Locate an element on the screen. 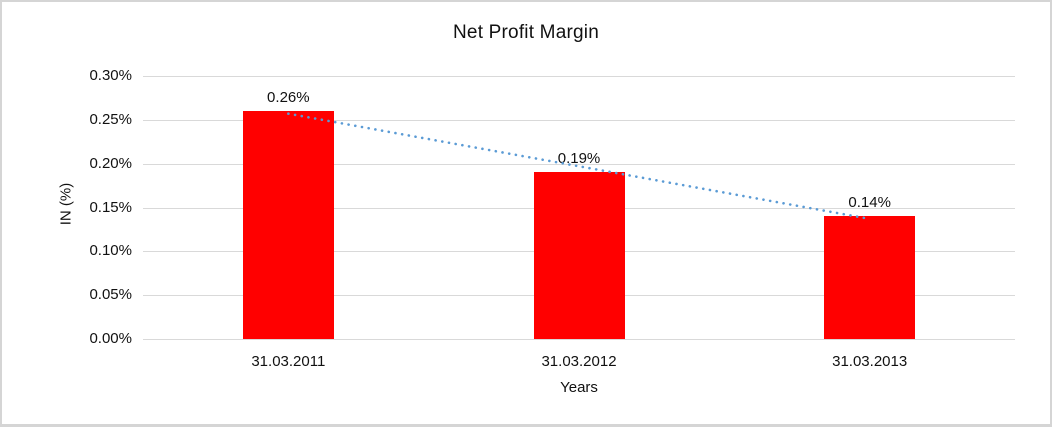  y-axis-tick-label: 0.15% is located at coordinates (110, 207).